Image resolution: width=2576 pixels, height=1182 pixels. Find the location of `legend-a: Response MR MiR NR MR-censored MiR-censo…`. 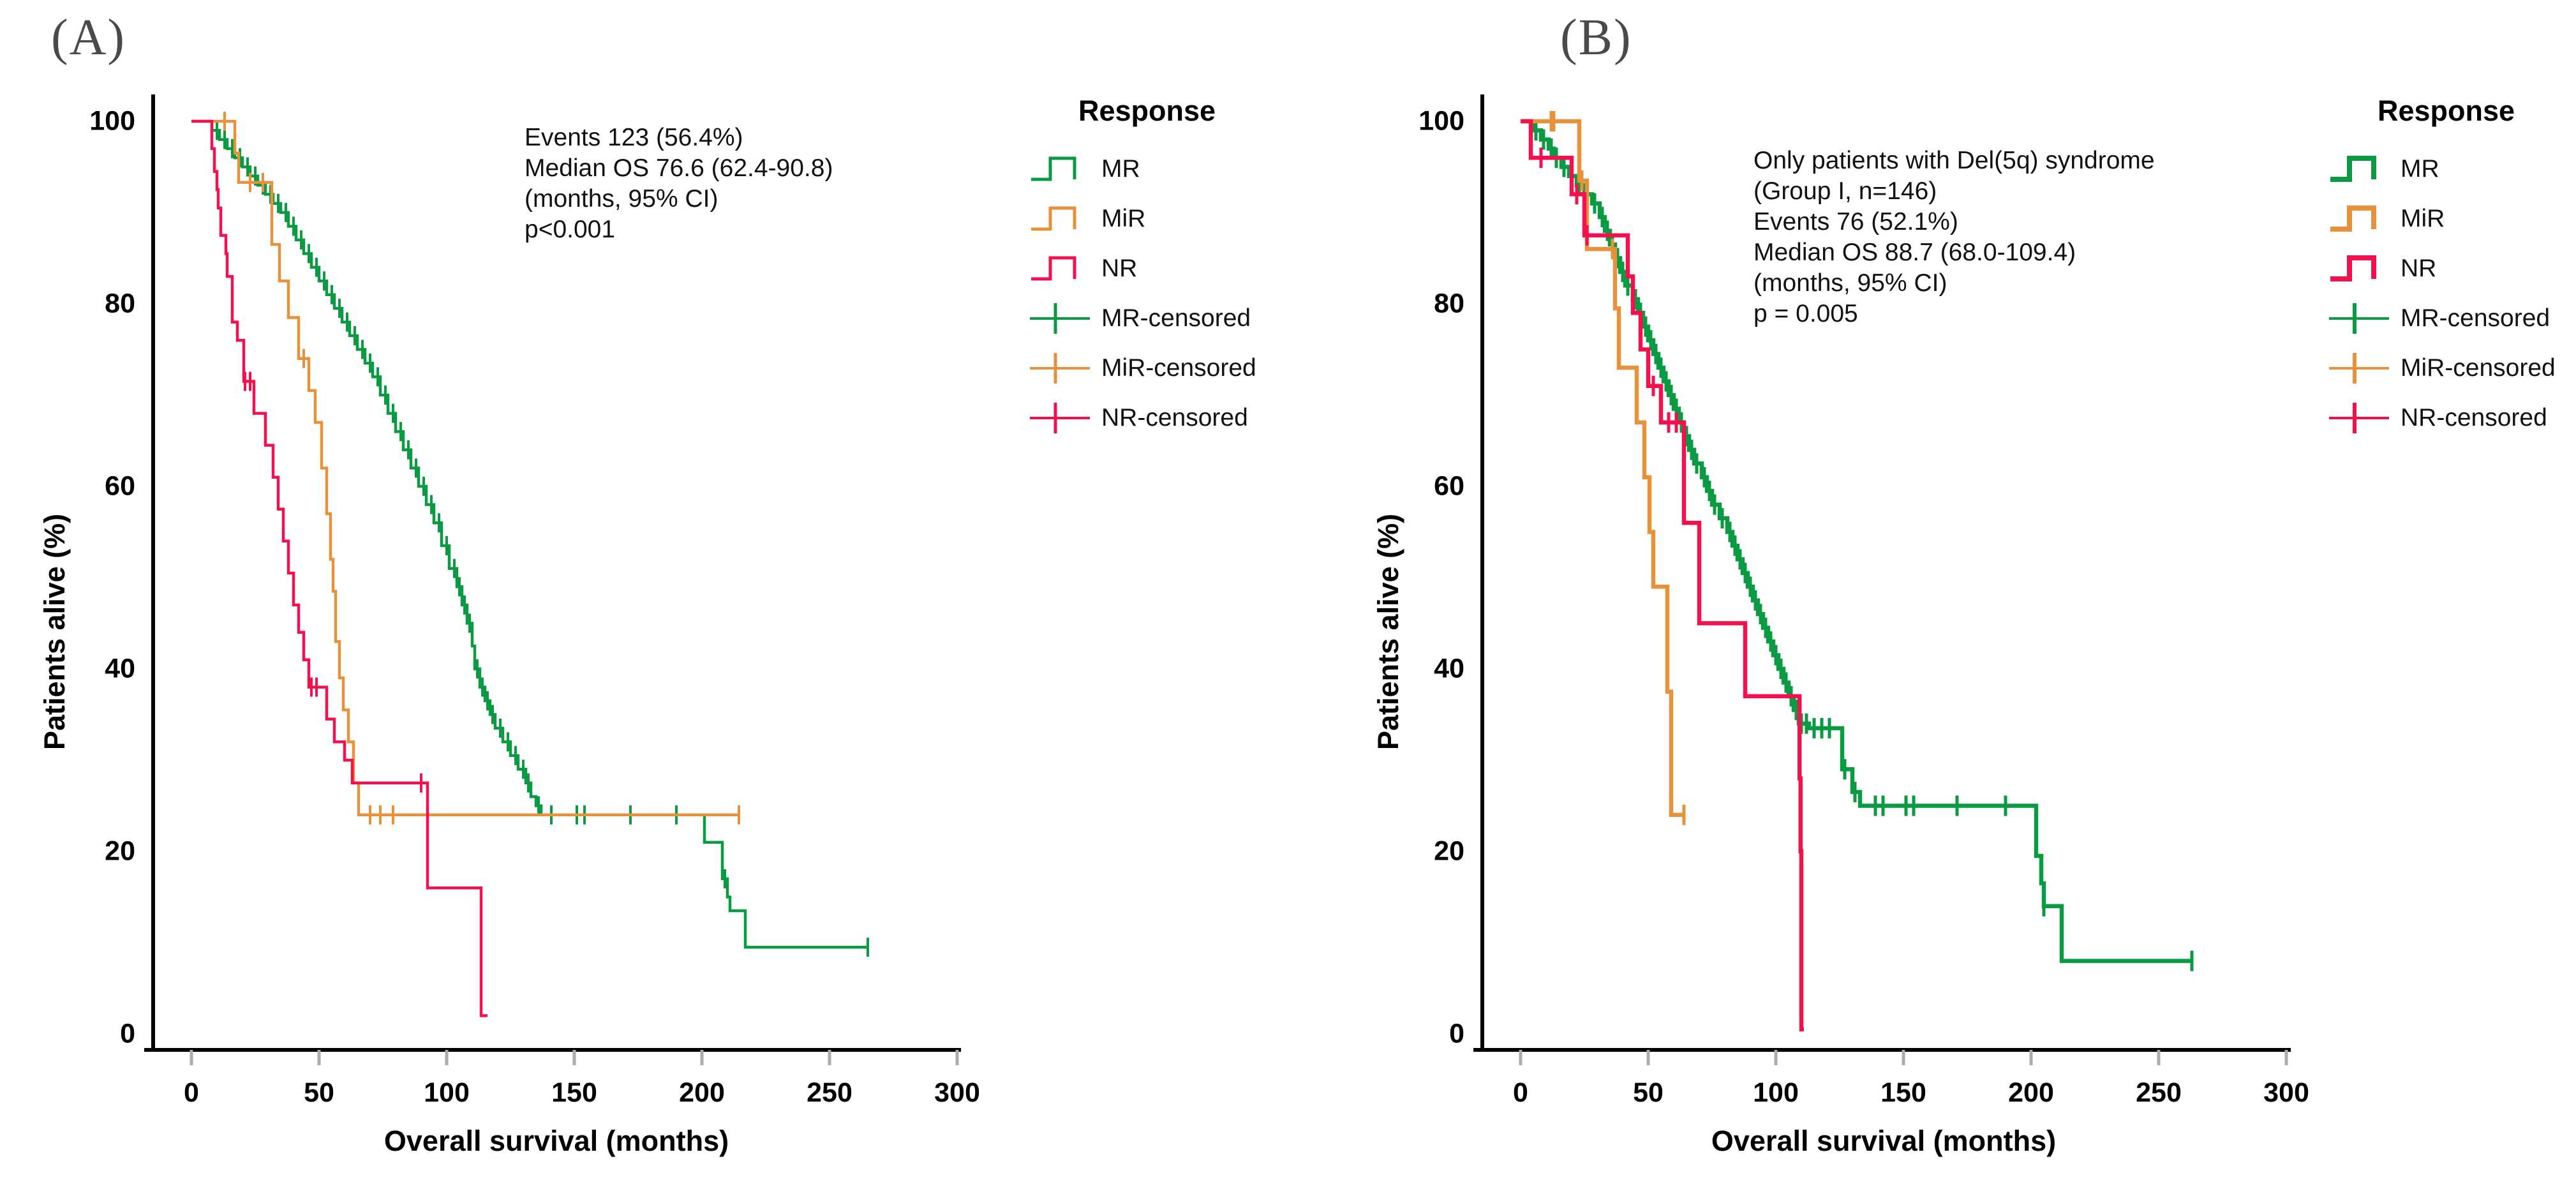

legend-a: Response MR MiR NR MR-censored MiR-censo… is located at coordinates (1163, 273).